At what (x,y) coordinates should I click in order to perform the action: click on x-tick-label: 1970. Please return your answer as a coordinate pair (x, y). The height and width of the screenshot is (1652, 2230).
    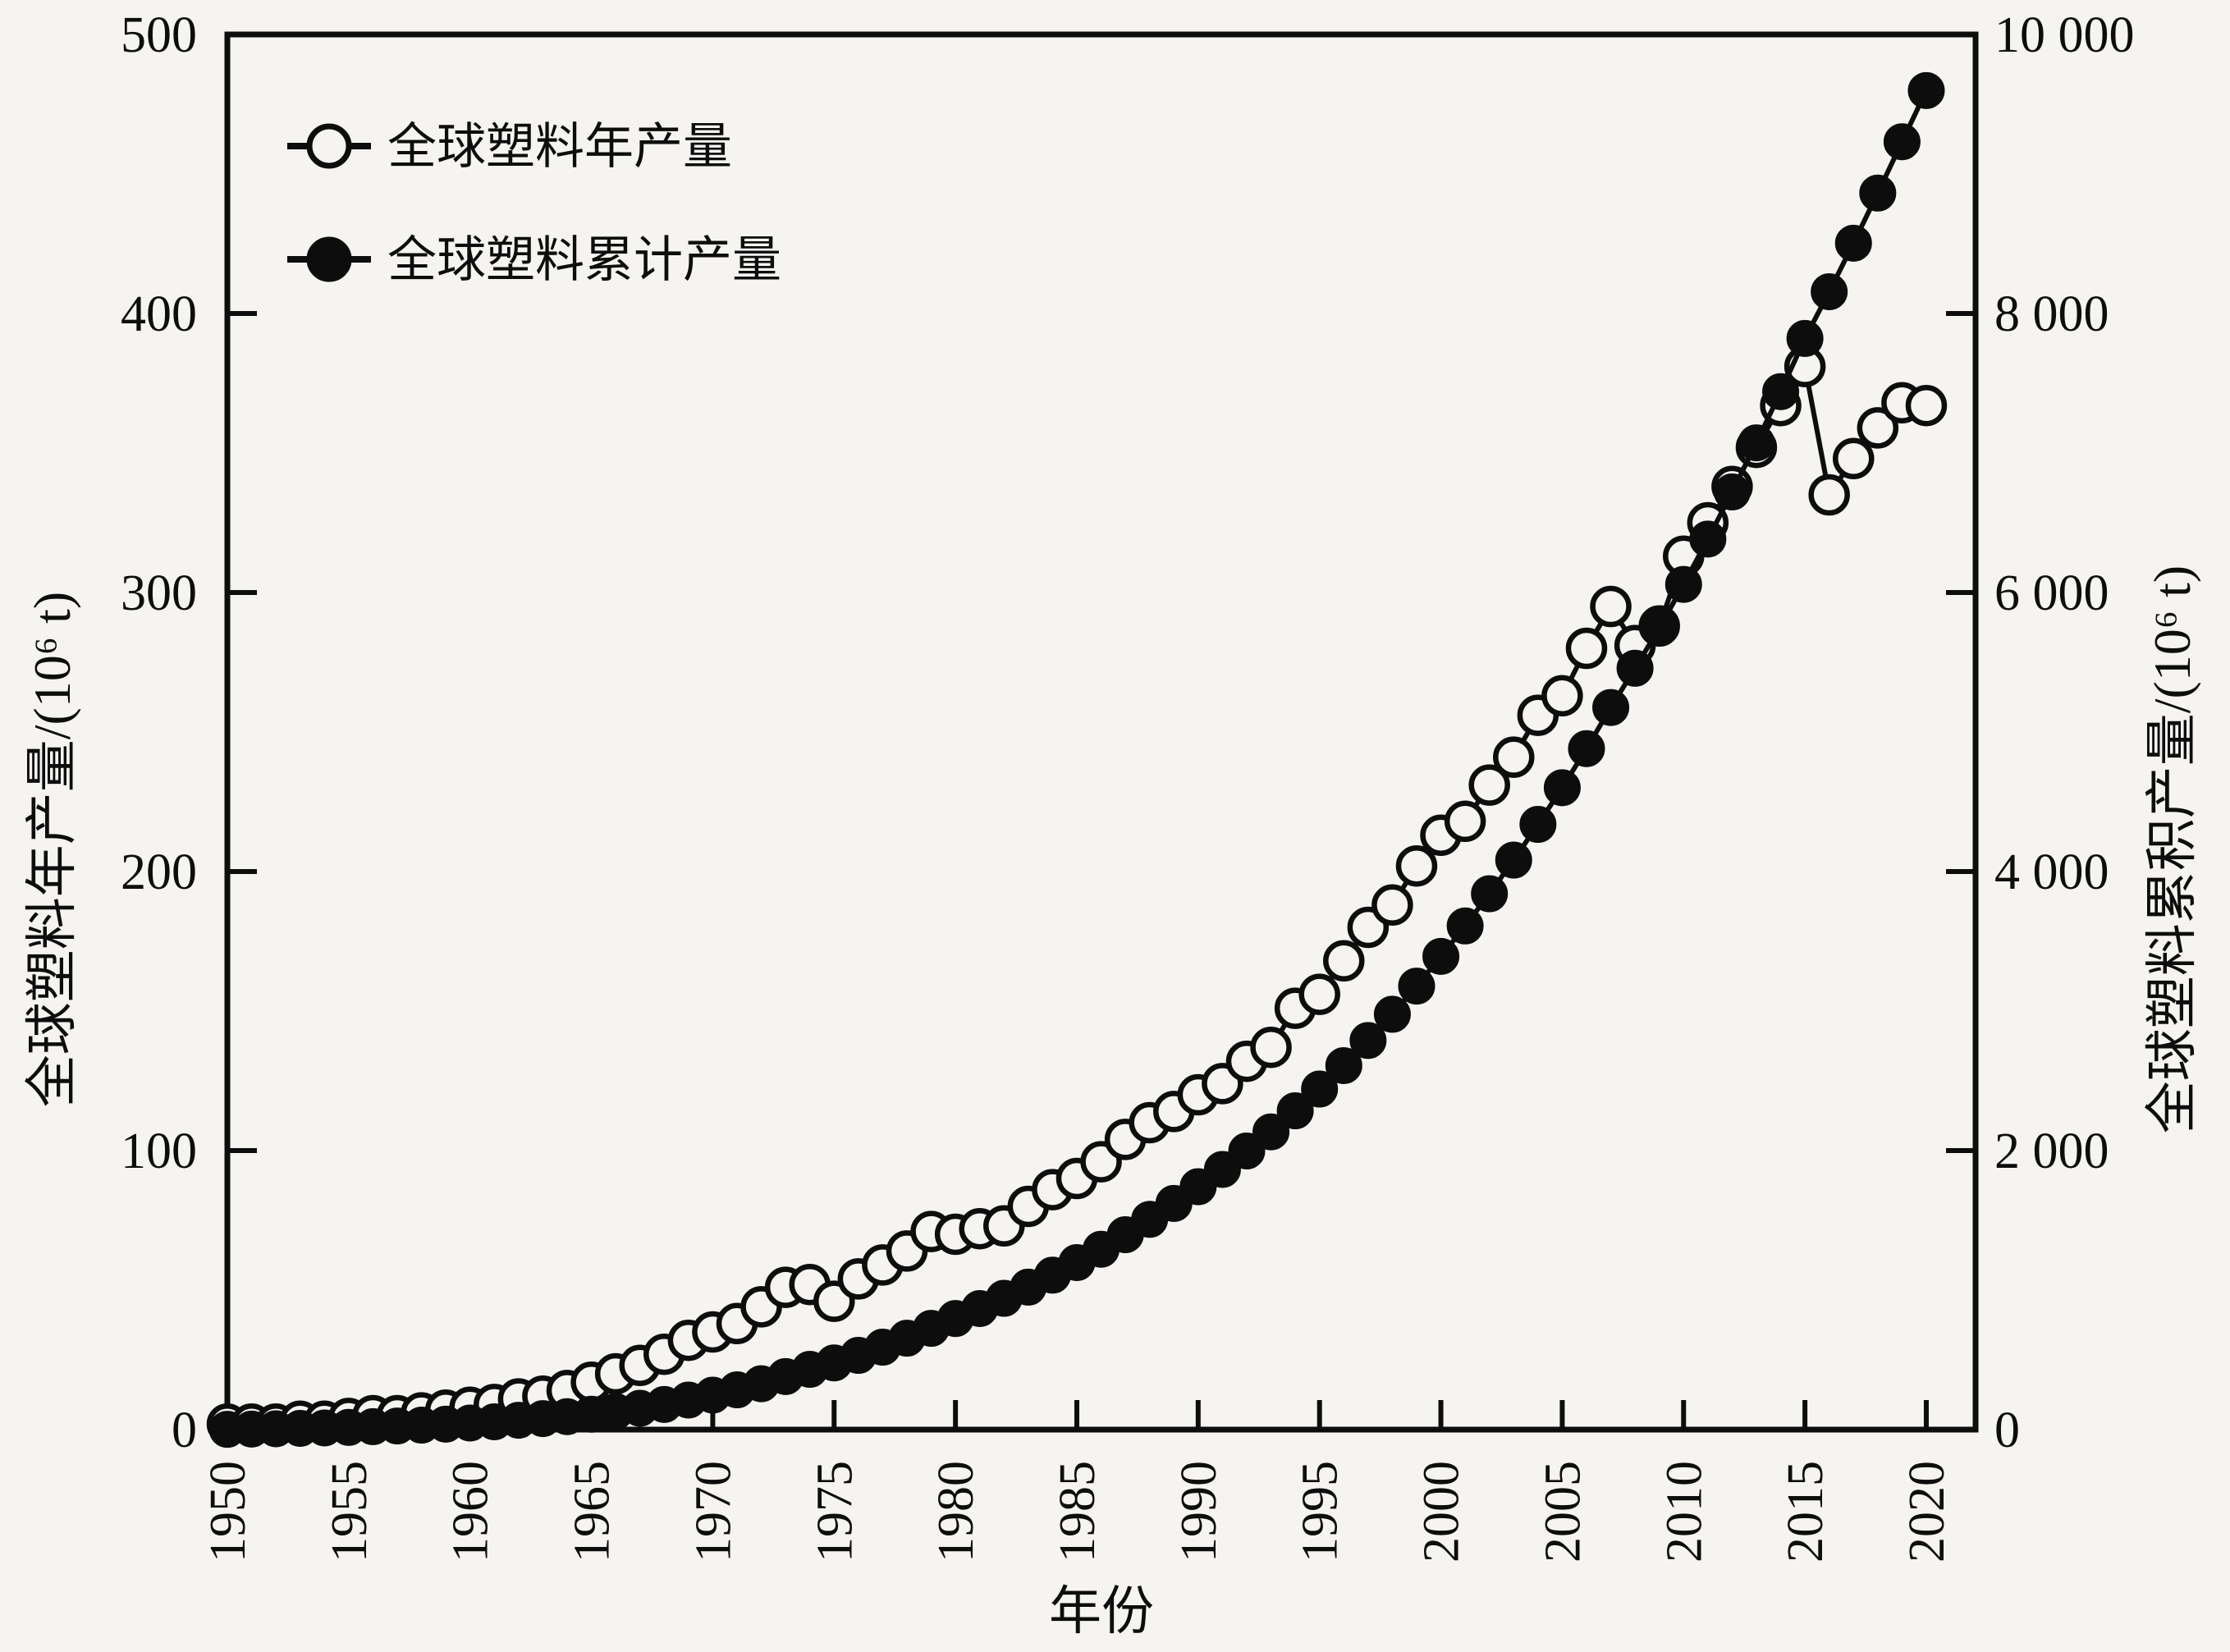
    Looking at the image, I should click on (713, 1512).